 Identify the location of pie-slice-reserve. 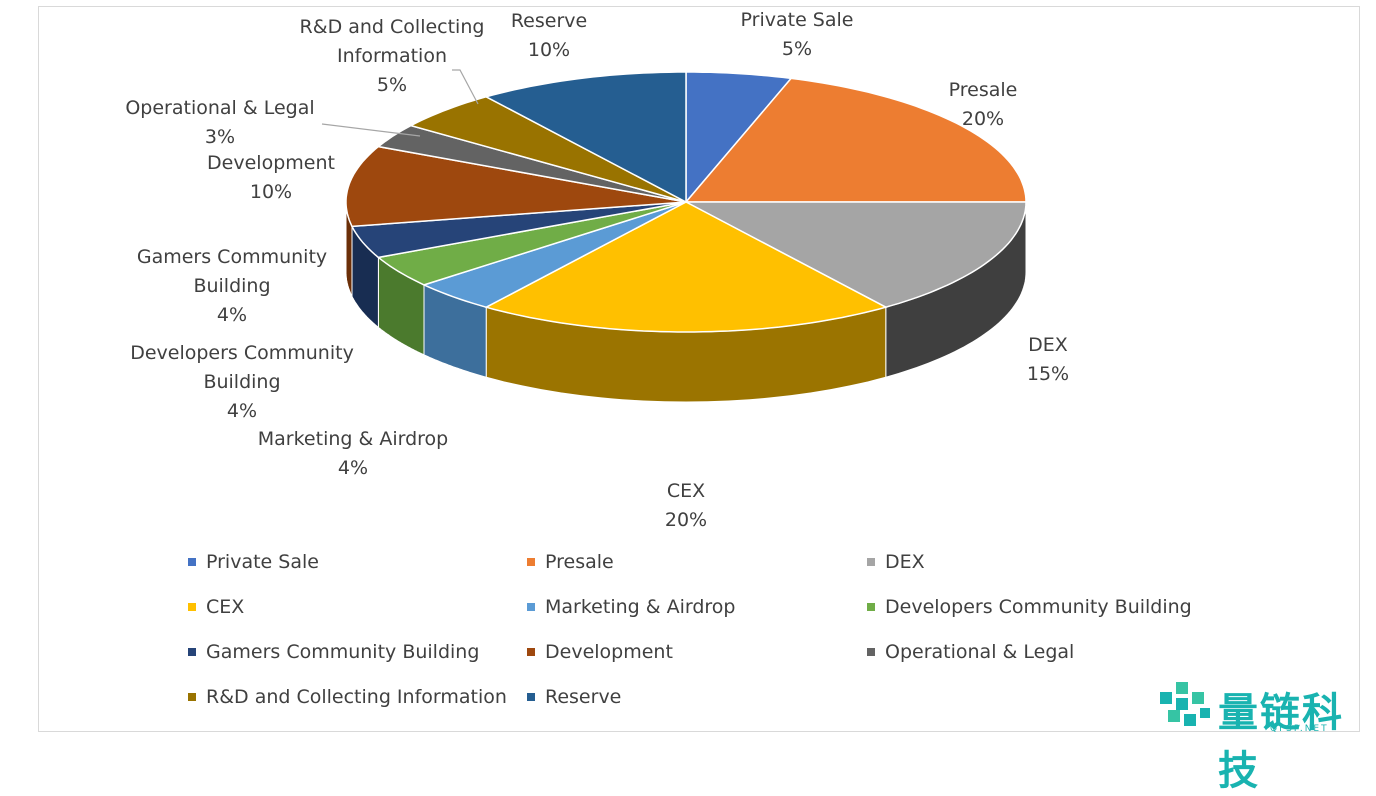
(585, 137).